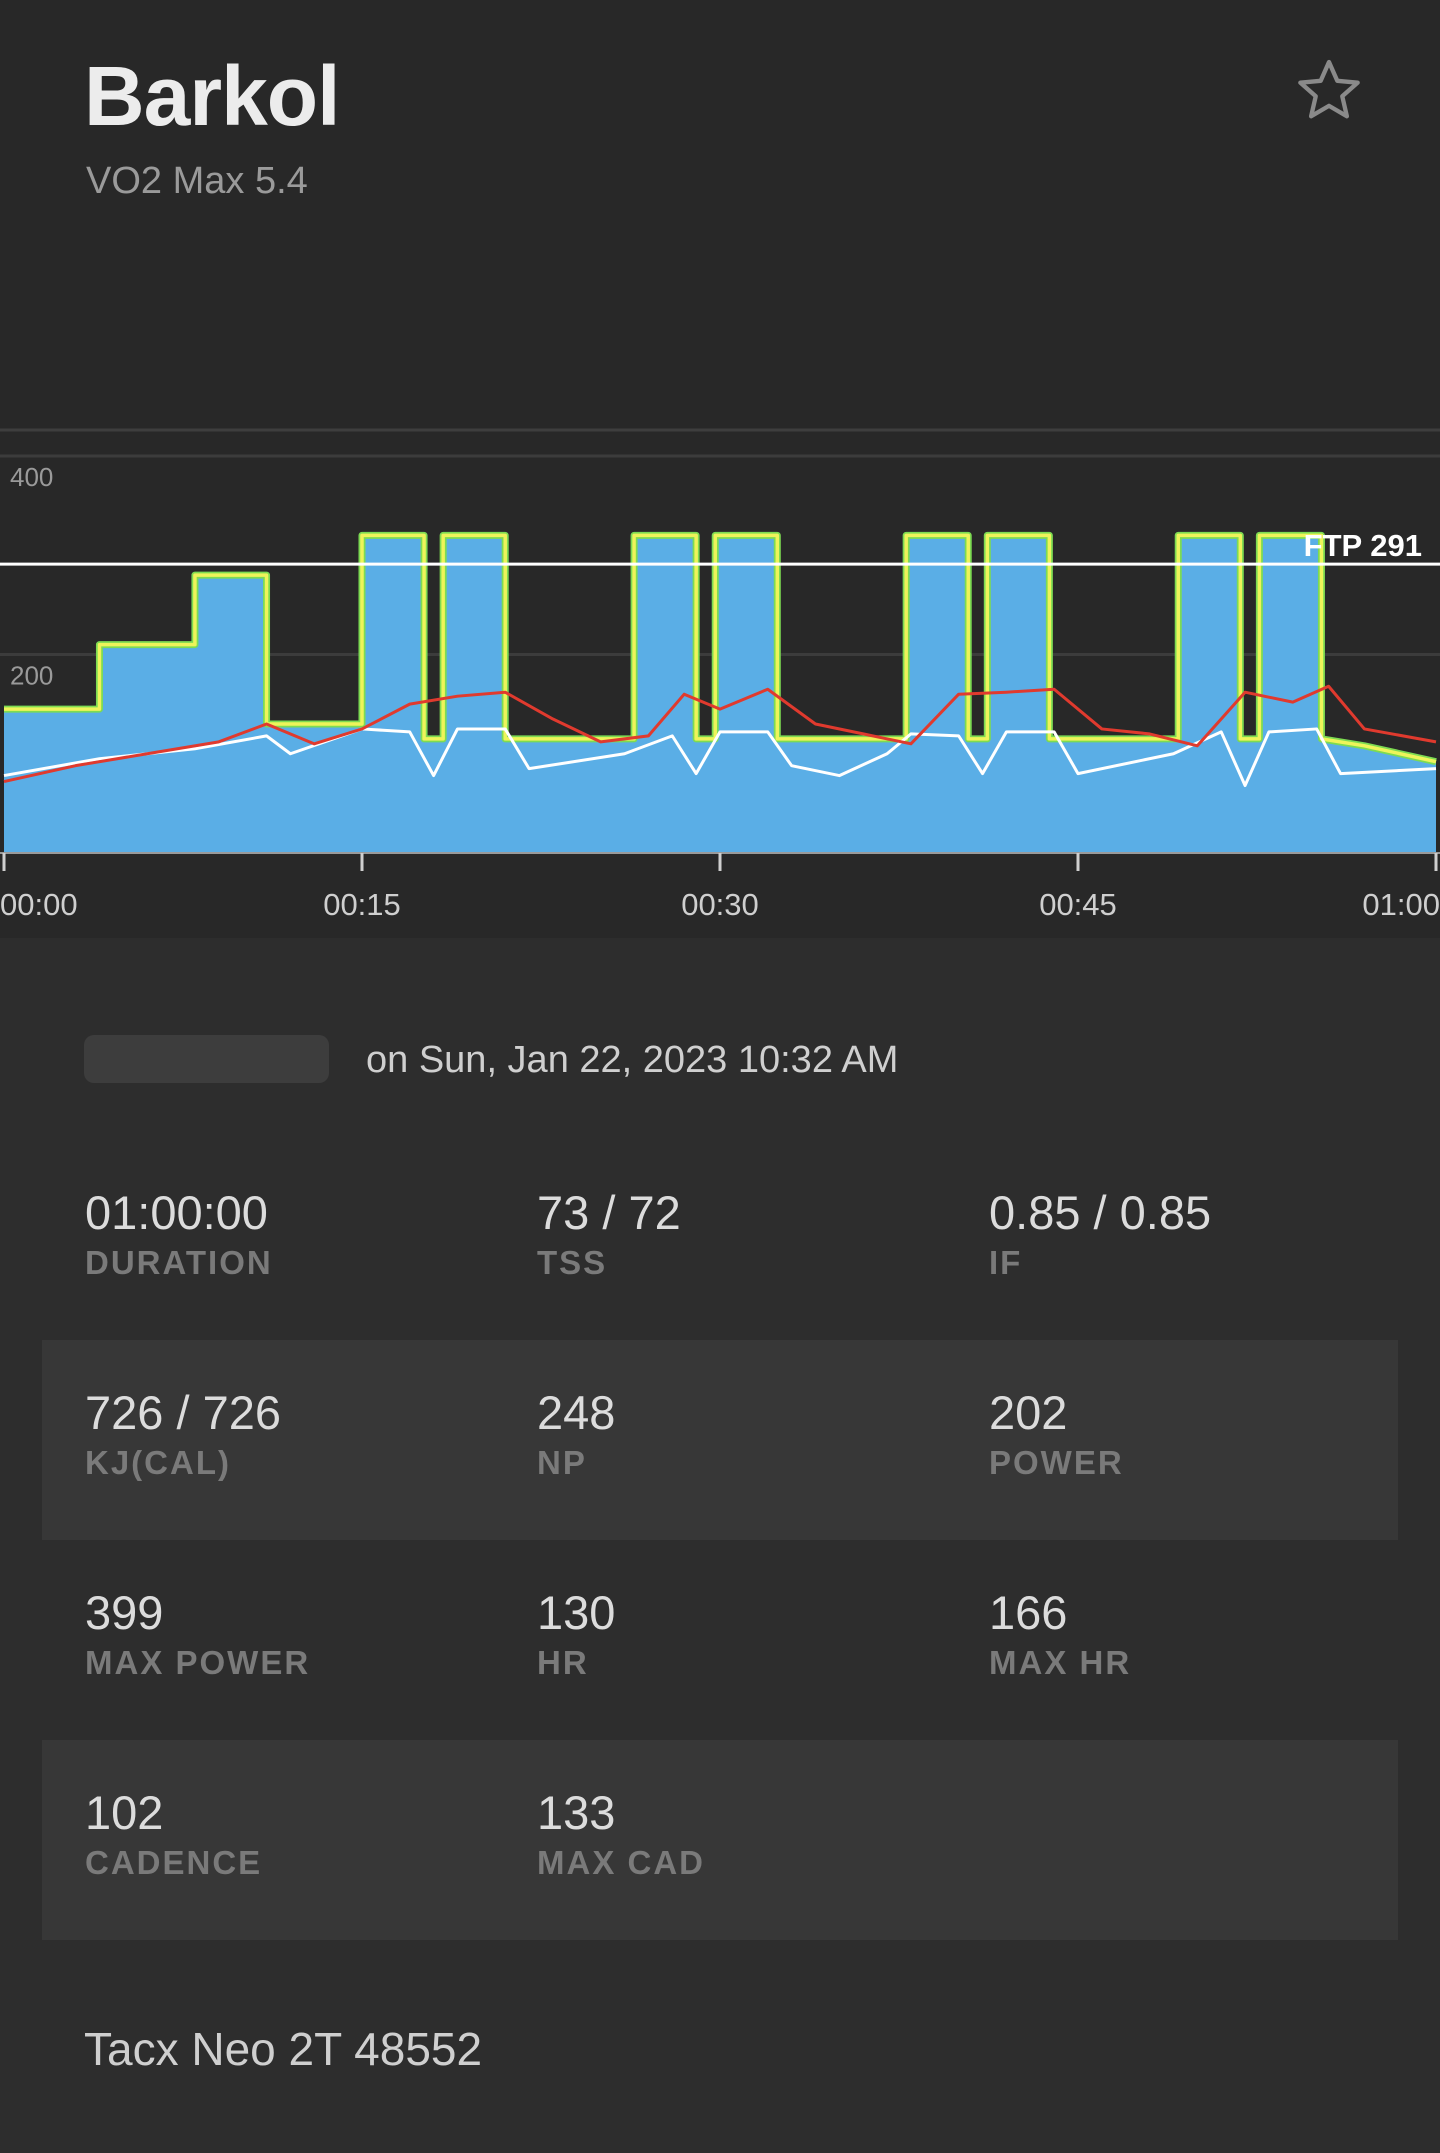 The width and height of the screenshot is (1440, 2153). I want to click on stats-row: 102 CADENCE 133 MAX CAD, so click(720, 1840).